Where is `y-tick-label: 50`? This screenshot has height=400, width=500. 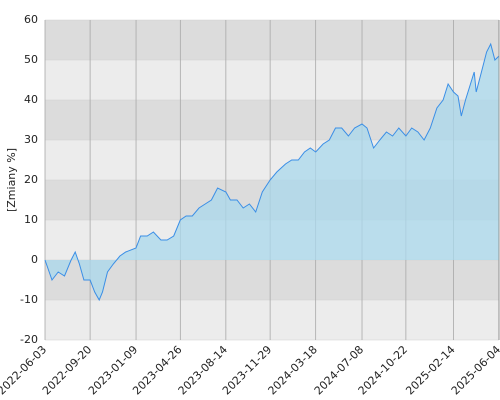
y-tick-label: 50 is located at coordinates (31, 59).